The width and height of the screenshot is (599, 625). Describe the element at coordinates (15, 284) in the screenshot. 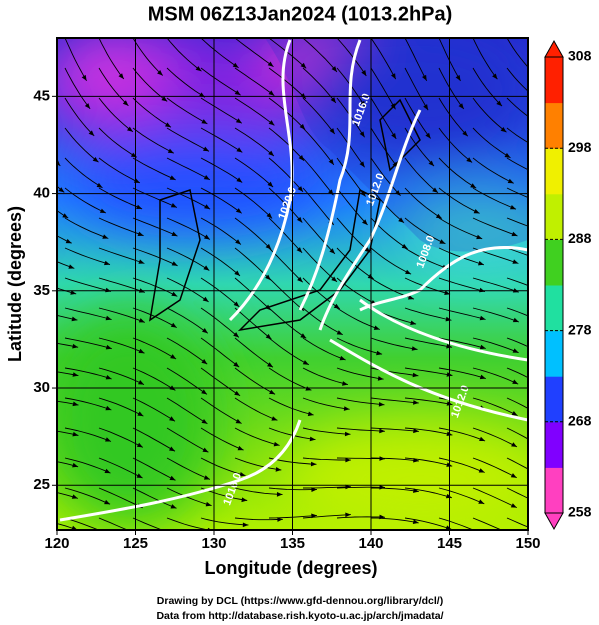

I see `y-axis-label: Latitude (degrees)` at that location.